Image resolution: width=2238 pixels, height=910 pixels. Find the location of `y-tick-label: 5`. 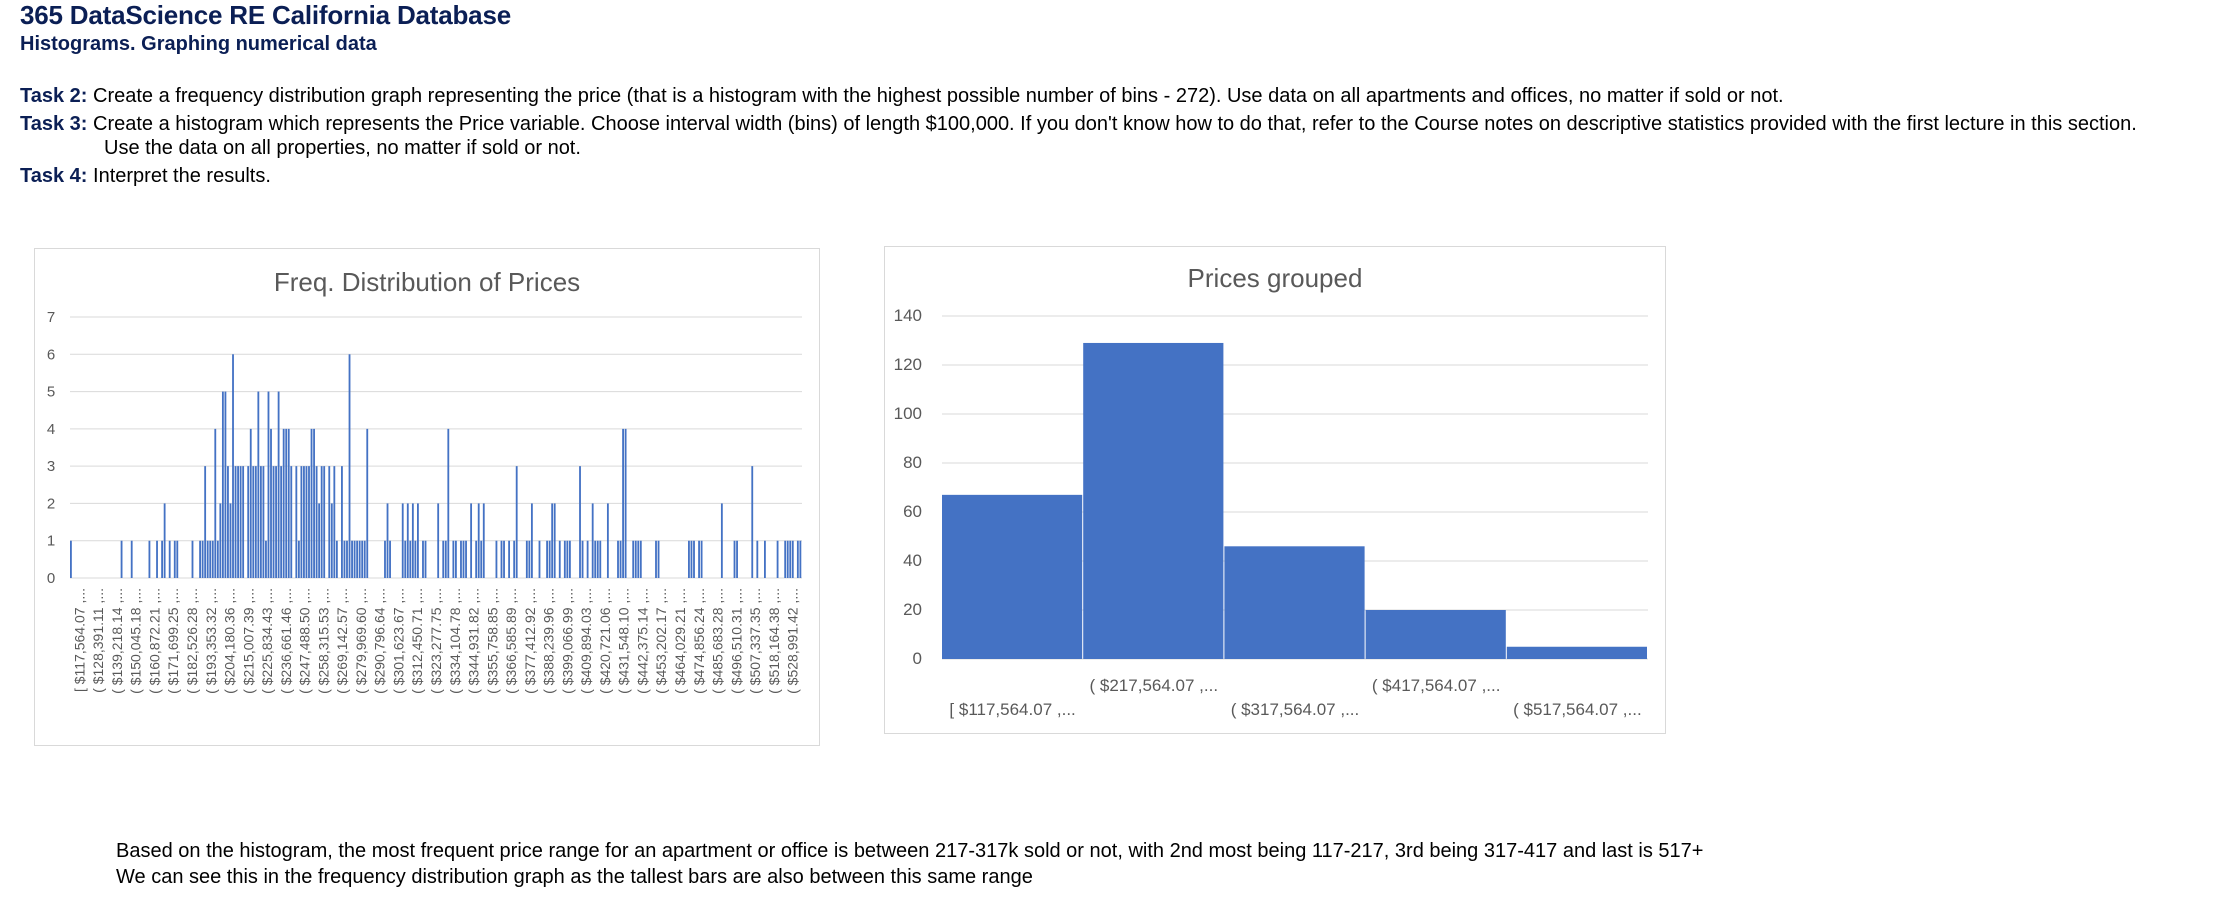

y-tick-label: 5 is located at coordinates (51, 392).